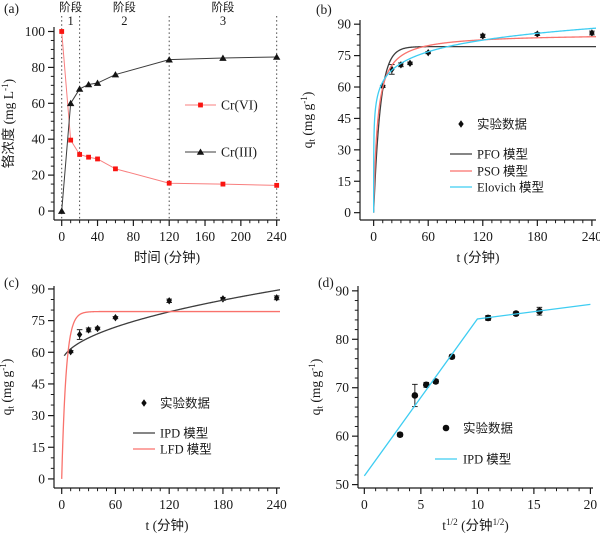  What do you see at coordinates (326, 282) in the screenshot?
I see `panel-letter: (d)` at bounding box center [326, 282].